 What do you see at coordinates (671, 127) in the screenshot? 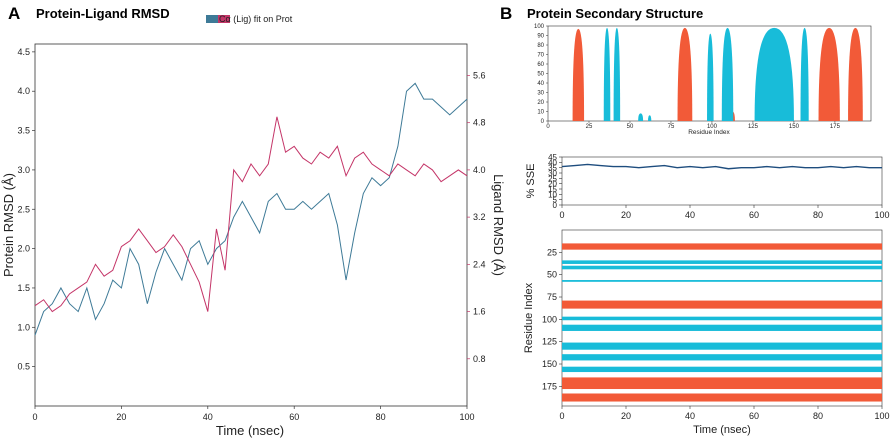
I see `sse-residue-x-tick-label: 75` at bounding box center [671, 127].